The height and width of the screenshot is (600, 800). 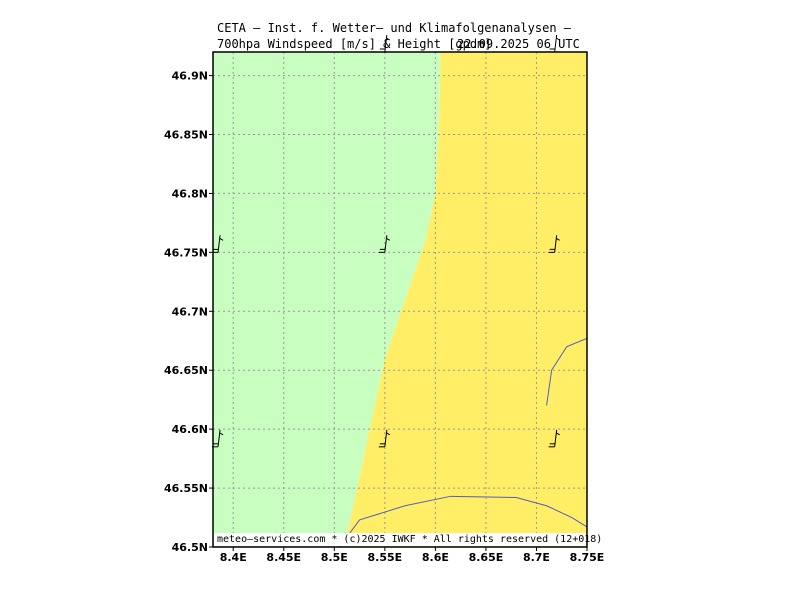 What do you see at coordinates (233, 557) in the screenshot?
I see `x-tick-label: 8.4E` at bounding box center [233, 557].